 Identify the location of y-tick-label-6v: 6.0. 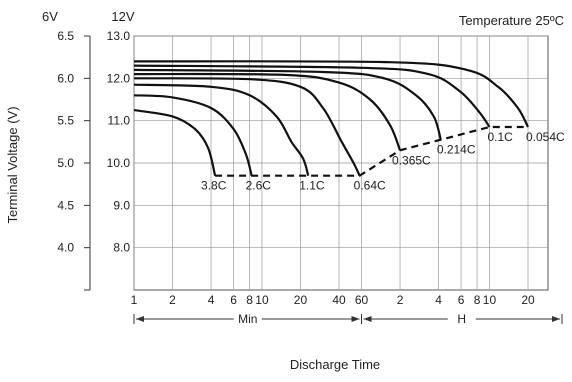
(65, 78).